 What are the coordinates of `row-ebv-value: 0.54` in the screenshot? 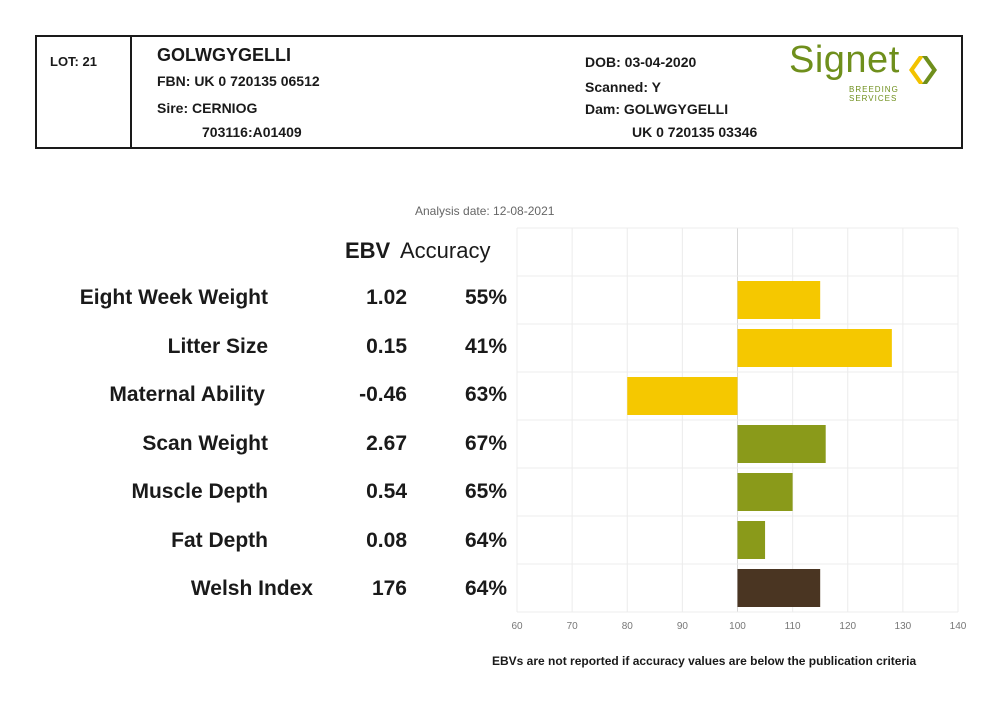 It's located at (386, 491).